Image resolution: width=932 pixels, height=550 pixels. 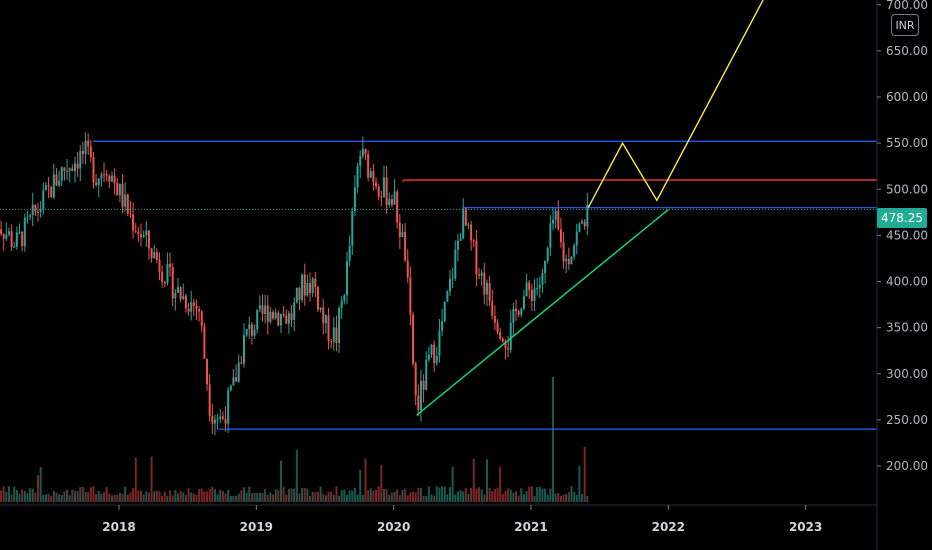 What do you see at coordinates (907, 282) in the screenshot?
I see `price-tick-label: 400.00` at bounding box center [907, 282].